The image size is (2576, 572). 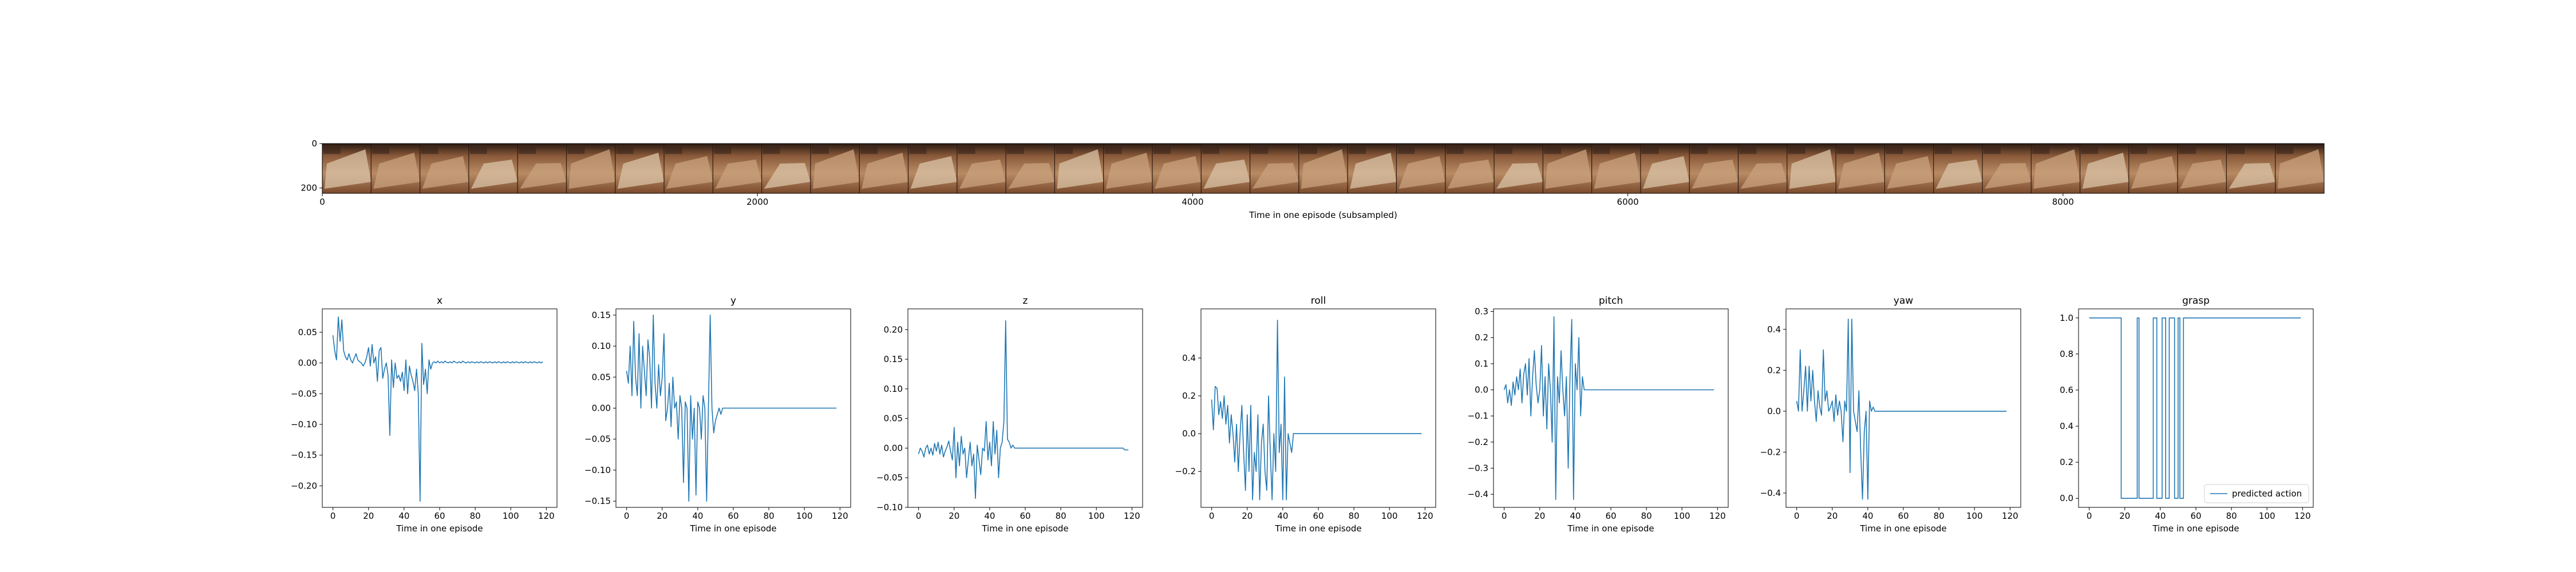 I want to click on strip-x-axis-label: Time in one episode (subsampled), so click(x=1323, y=215).